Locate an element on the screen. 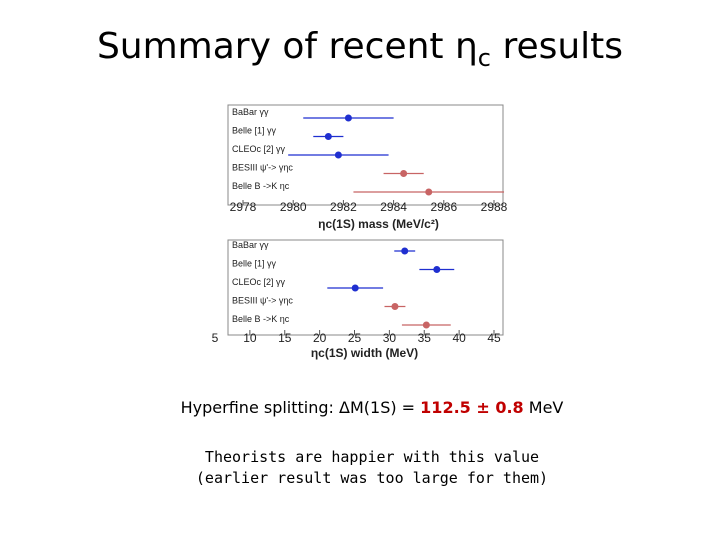 The height and width of the screenshot is (540, 720). x-tick-label: 2986 is located at coordinates (443, 207).